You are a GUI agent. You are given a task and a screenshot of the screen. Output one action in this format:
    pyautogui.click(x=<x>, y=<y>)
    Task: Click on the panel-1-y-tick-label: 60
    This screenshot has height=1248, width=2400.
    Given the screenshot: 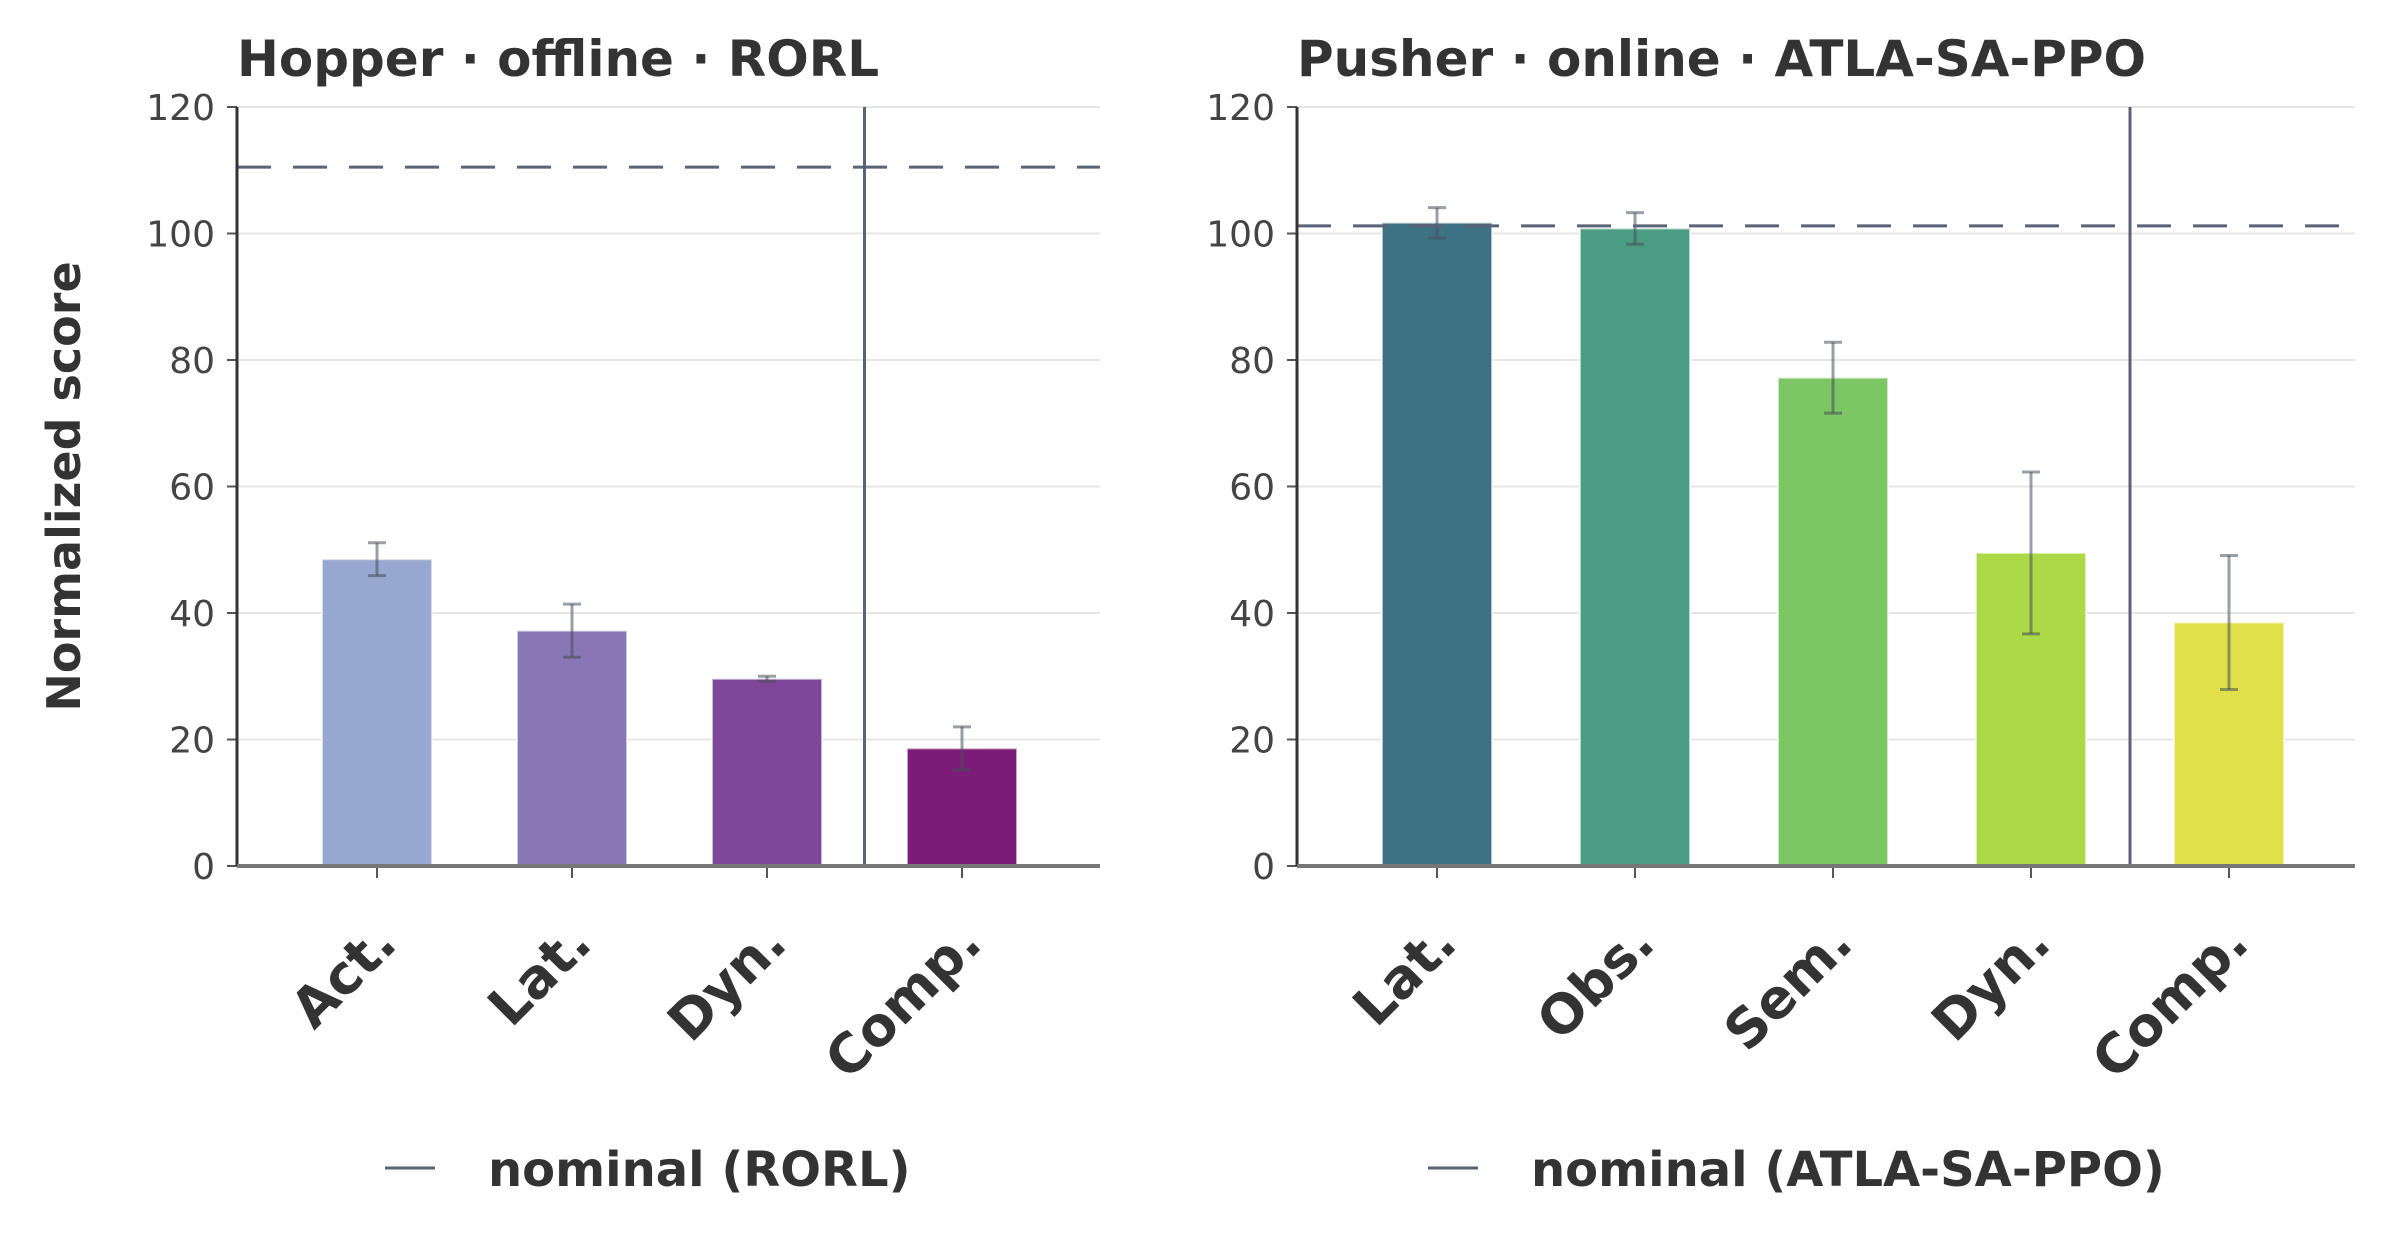 What is the action you would take?
    pyautogui.click(x=192, y=488)
    